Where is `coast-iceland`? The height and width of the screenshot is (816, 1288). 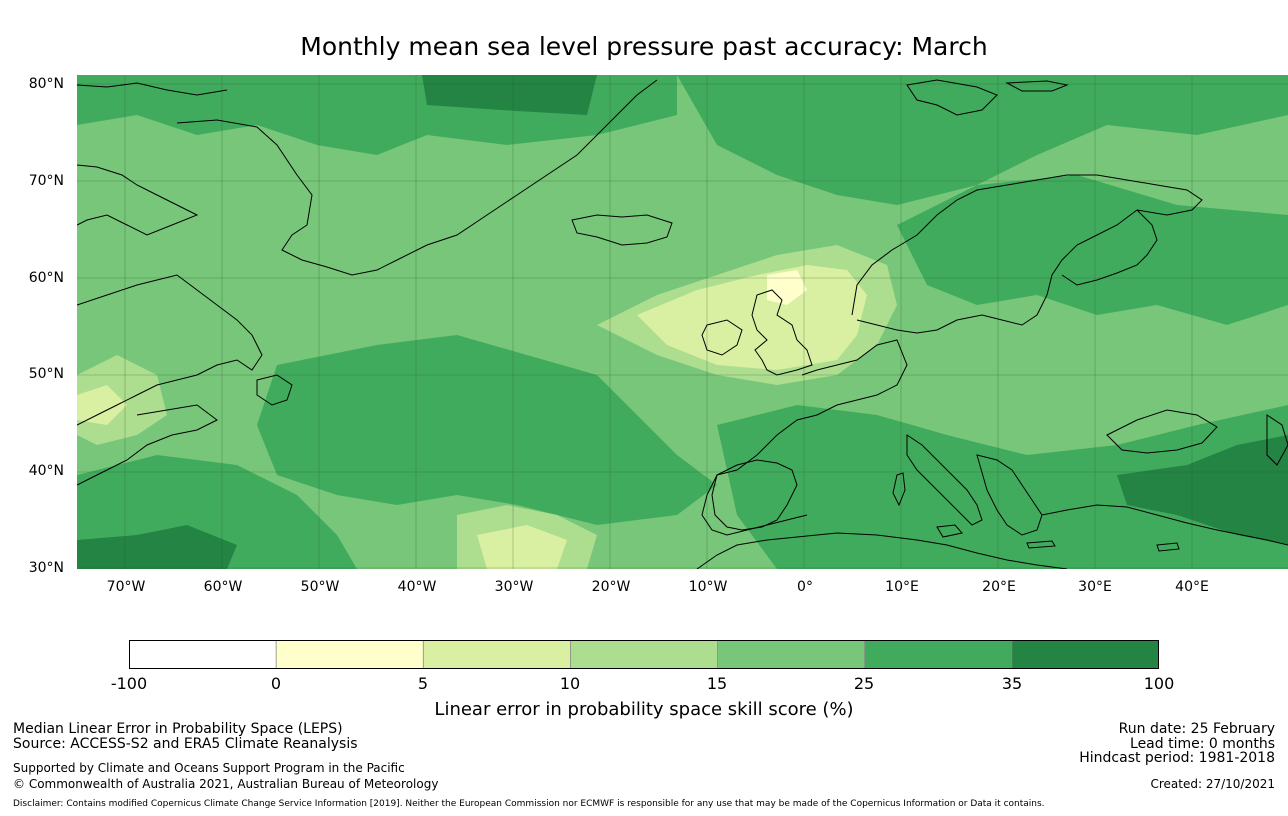
coast-iceland is located at coordinates (622, 230).